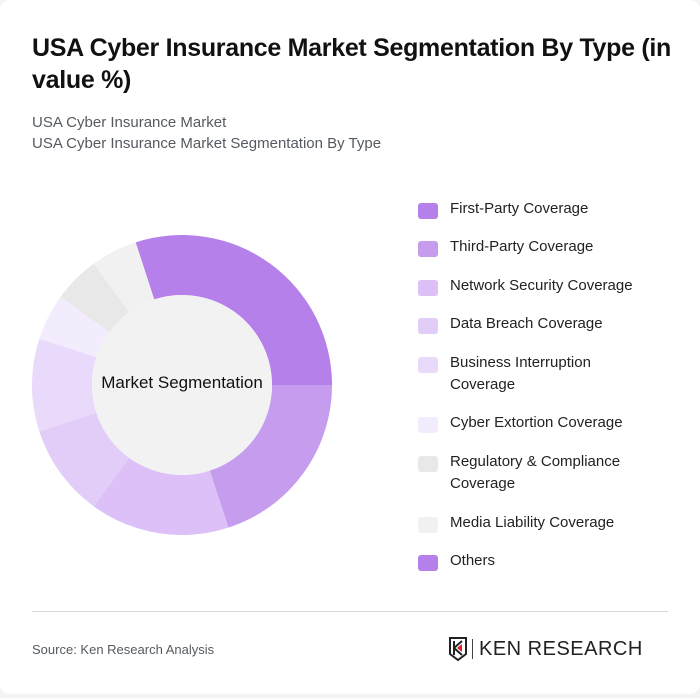 This screenshot has width=700, height=698. I want to click on logo-text: KEN RESEARCH, so click(561, 648).